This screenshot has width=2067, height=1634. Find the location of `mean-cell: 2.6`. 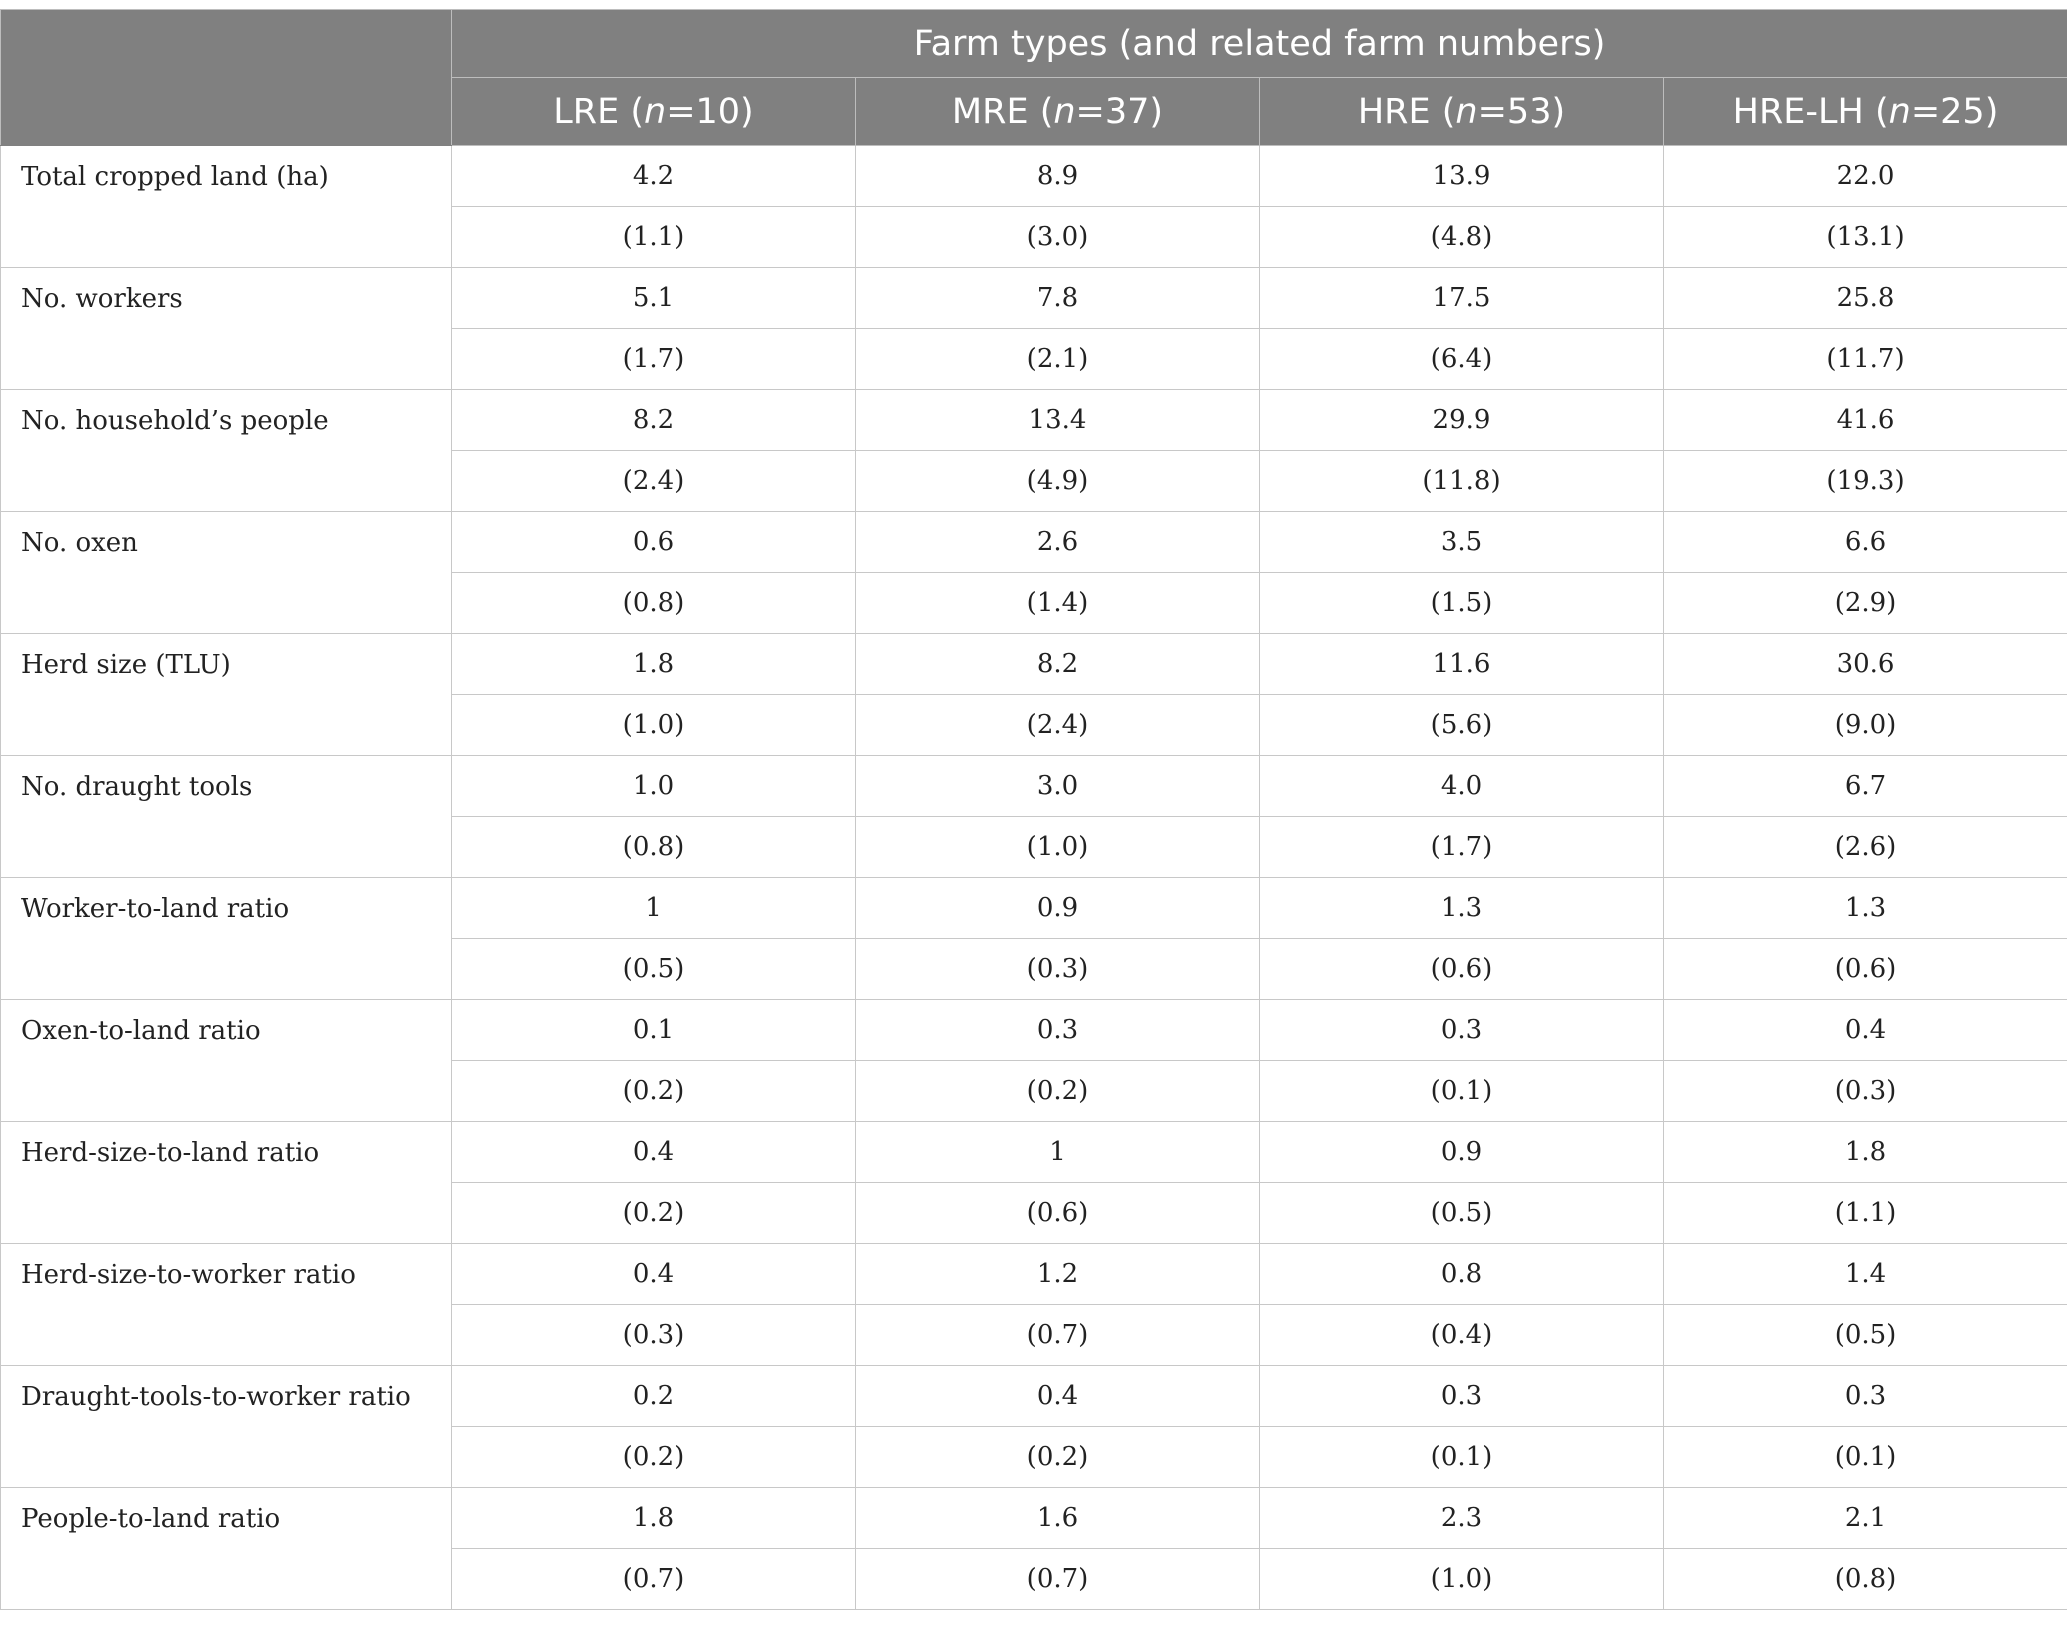

mean-cell: 2.6 is located at coordinates (1057, 542).